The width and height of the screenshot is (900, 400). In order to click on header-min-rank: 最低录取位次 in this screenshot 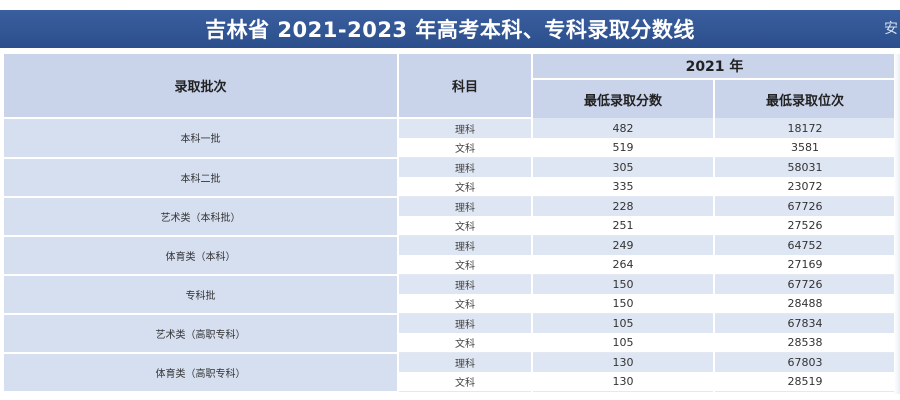, I will do `click(805, 98)`.